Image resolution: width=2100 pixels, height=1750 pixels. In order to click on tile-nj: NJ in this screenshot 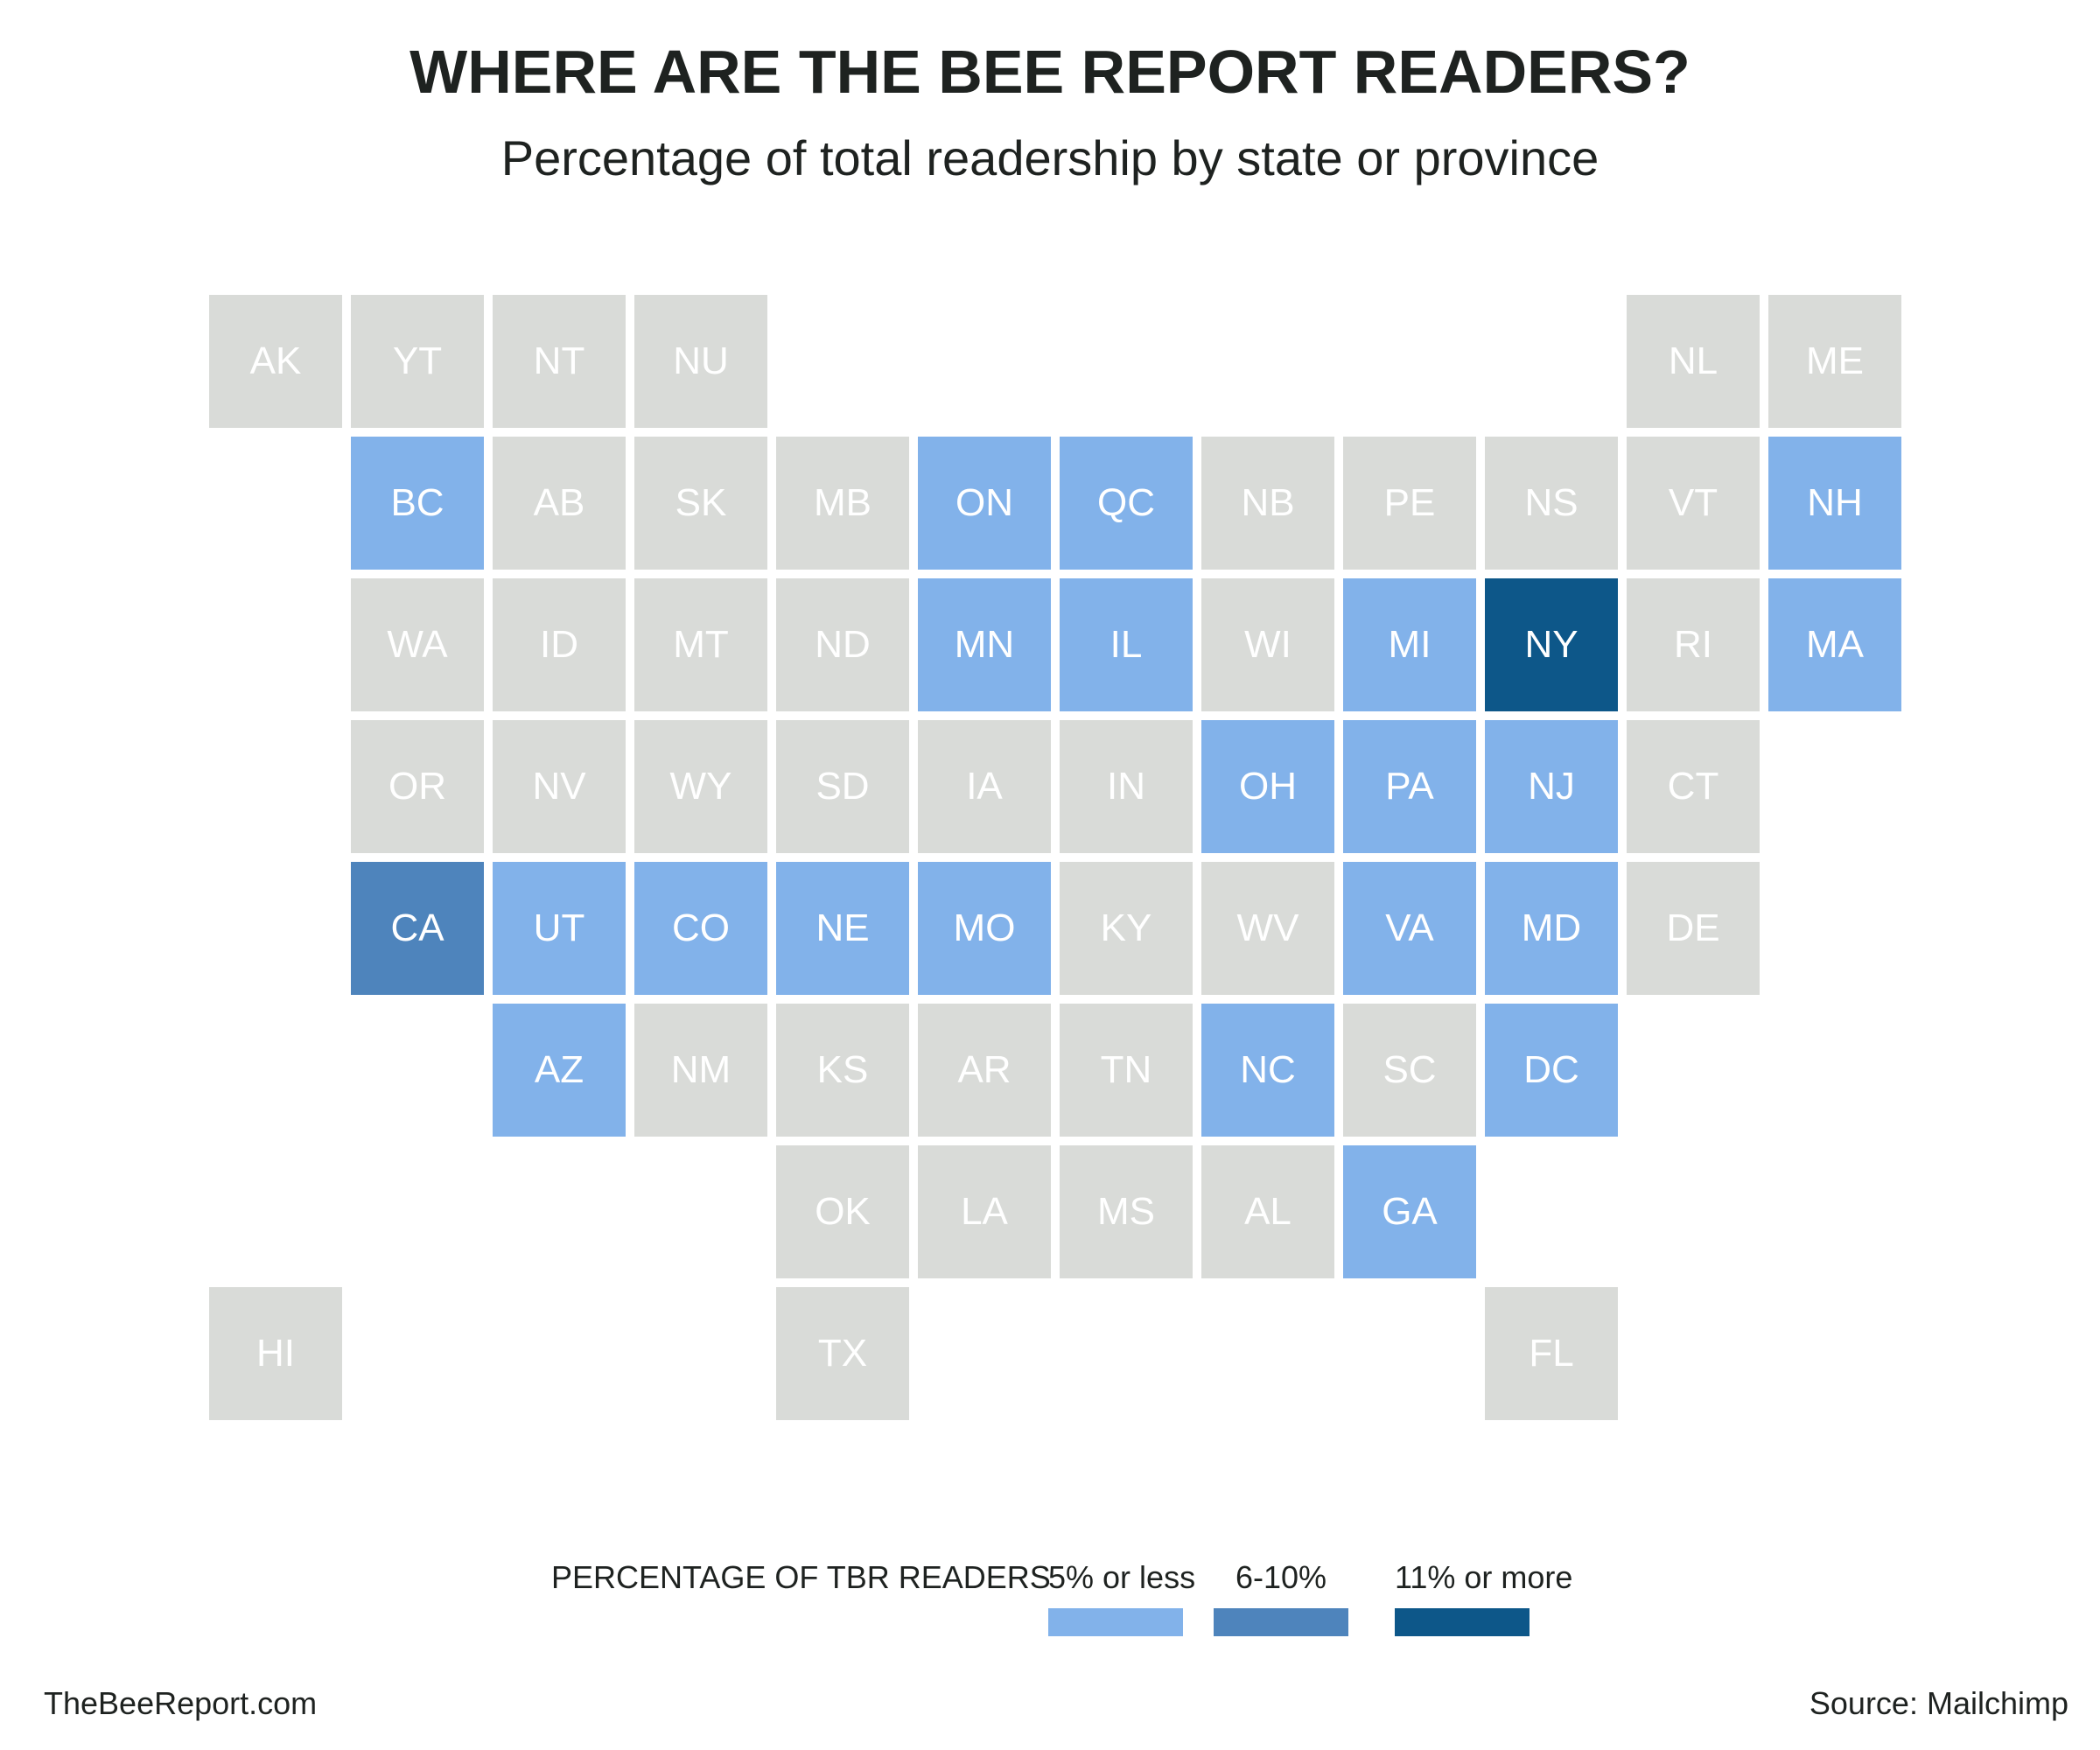, I will do `click(1551, 786)`.